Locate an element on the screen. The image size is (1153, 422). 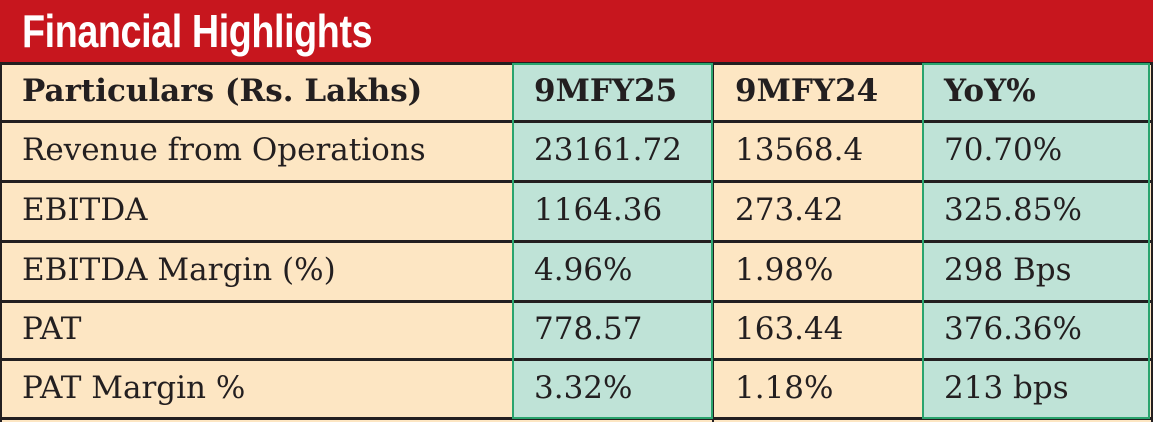
header-cell: 9MFY24 is located at coordinates (807, 91).